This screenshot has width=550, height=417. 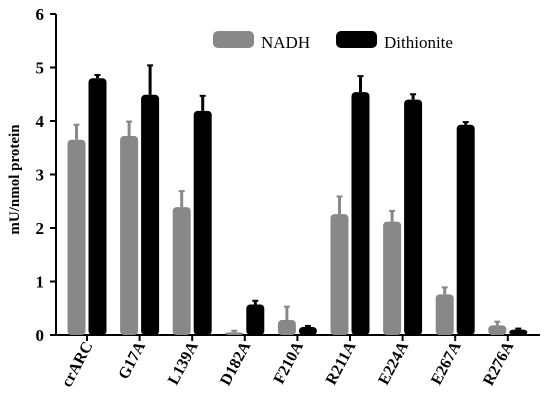 I want to click on x-tick-label: L139A, so click(x=183, y=363).